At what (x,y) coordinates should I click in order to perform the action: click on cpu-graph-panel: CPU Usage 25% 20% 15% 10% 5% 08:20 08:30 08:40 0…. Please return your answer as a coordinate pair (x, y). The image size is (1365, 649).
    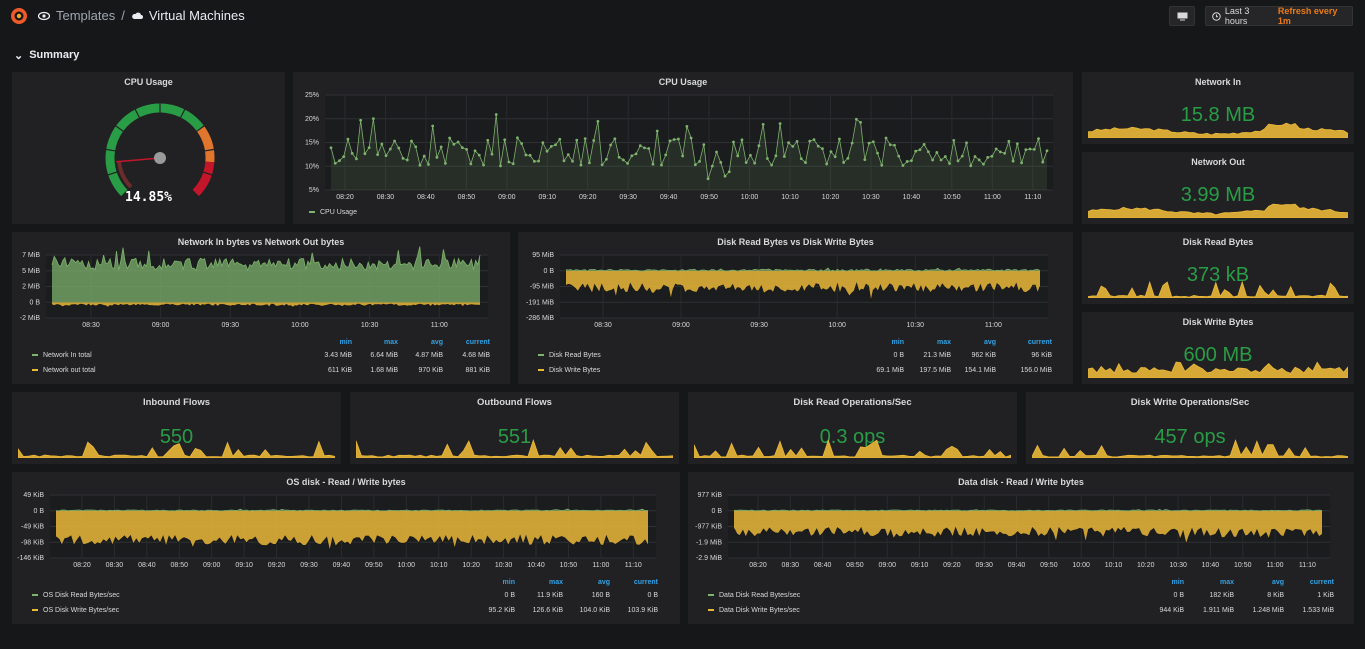
    Looking at the image, I should click on (683, 148).